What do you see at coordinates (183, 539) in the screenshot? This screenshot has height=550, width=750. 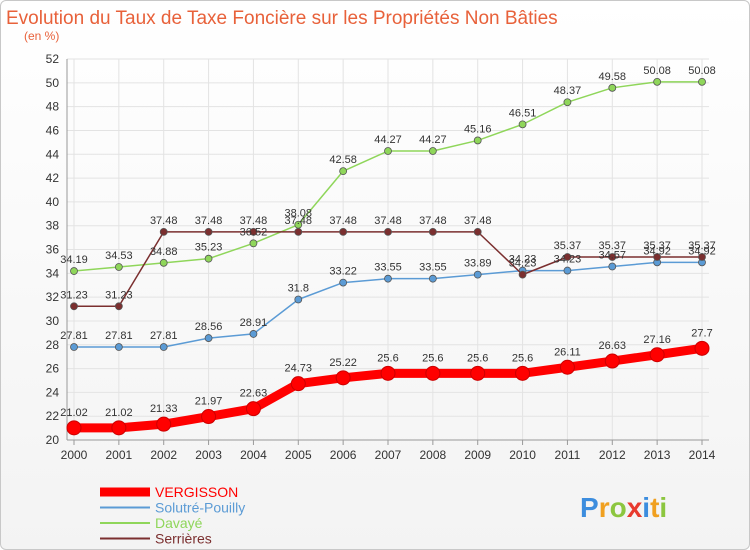 I see `legend-label-3: Serrières` at bounding box center [183, 539].